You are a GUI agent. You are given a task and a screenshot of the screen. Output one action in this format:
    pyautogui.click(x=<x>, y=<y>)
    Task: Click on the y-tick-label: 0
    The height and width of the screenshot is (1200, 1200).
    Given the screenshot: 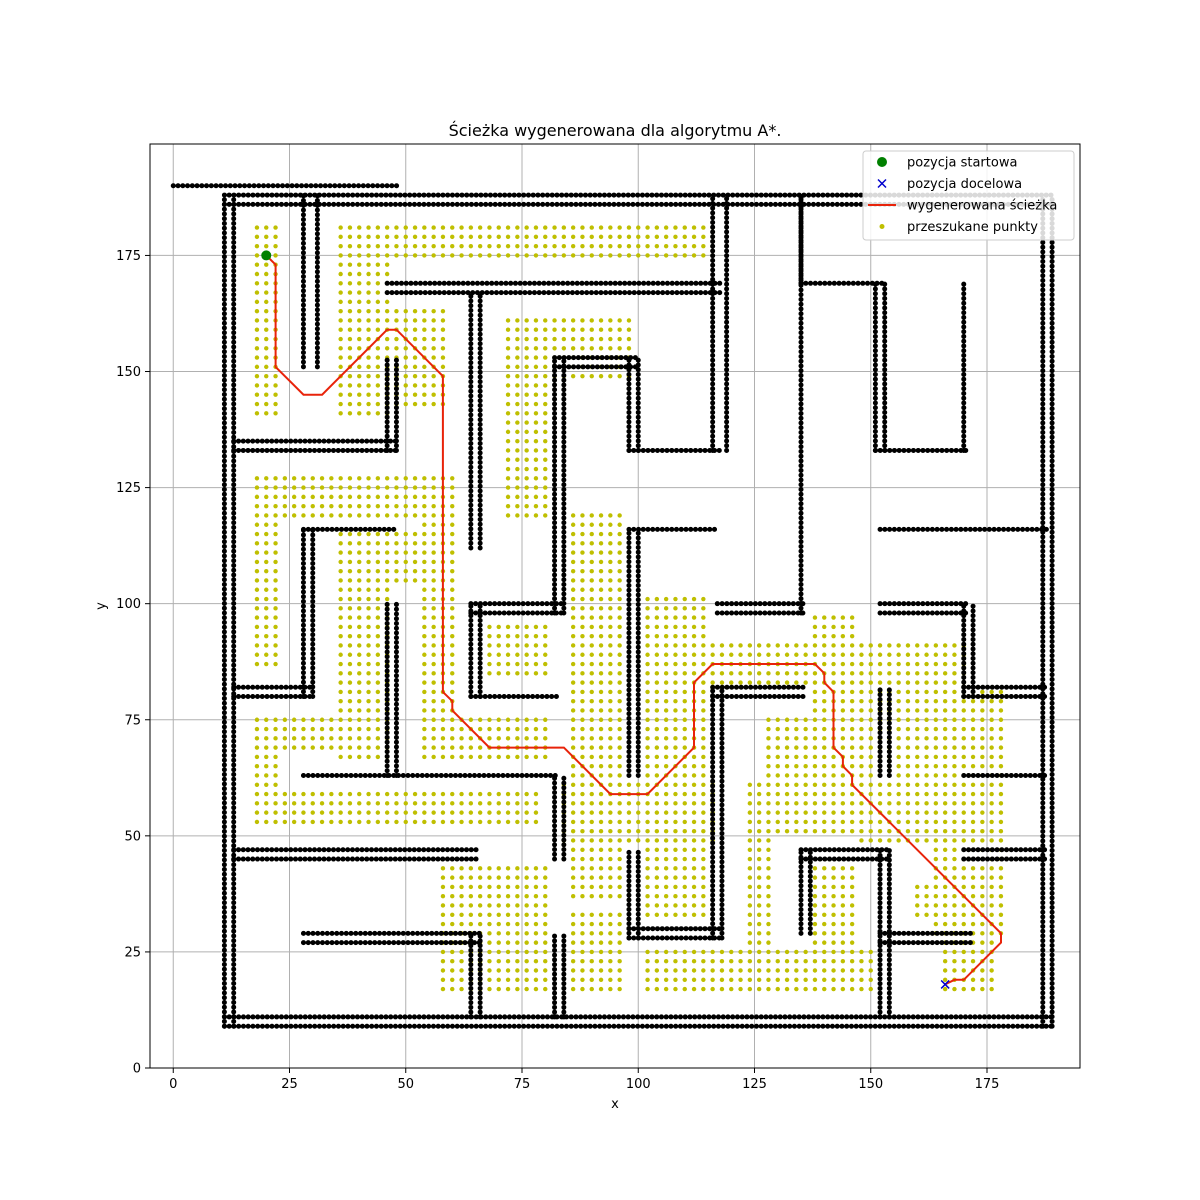 What is the action you would take?
    pyautogui.click(x=137, y=1069)
    